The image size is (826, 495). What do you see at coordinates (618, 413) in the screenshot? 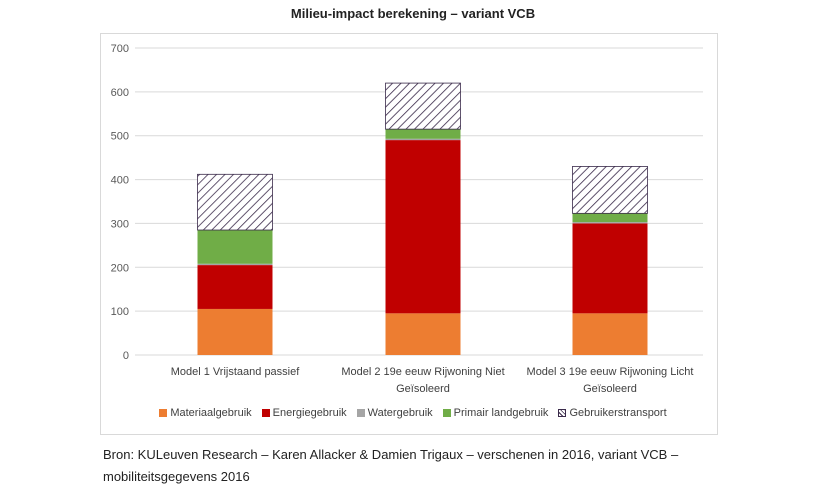
I see `legend-label: Gebruikerstransport` at bounding box center [618, 413].